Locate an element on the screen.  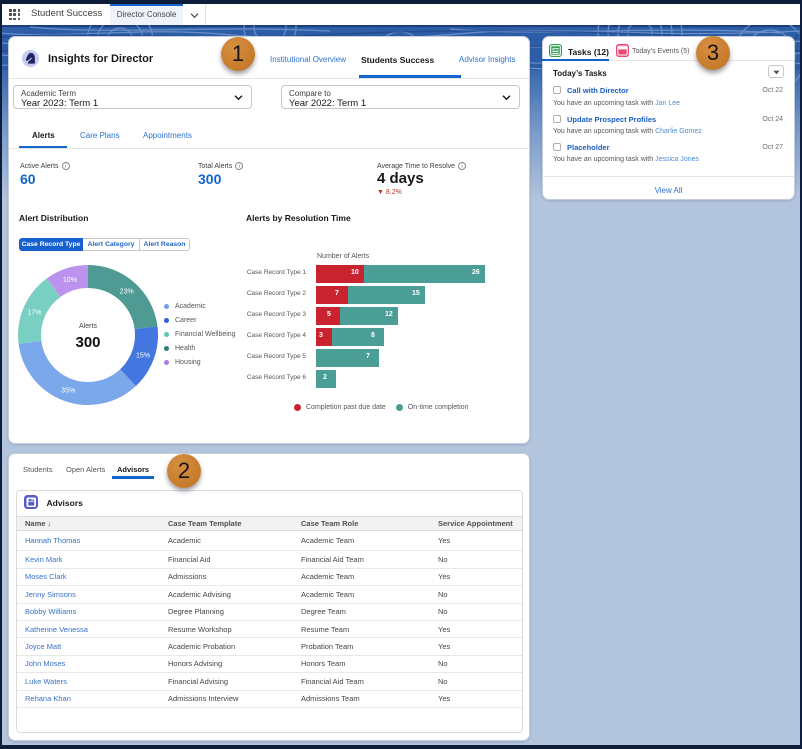
svg-text: 35% is located at coordinates (68, 391).